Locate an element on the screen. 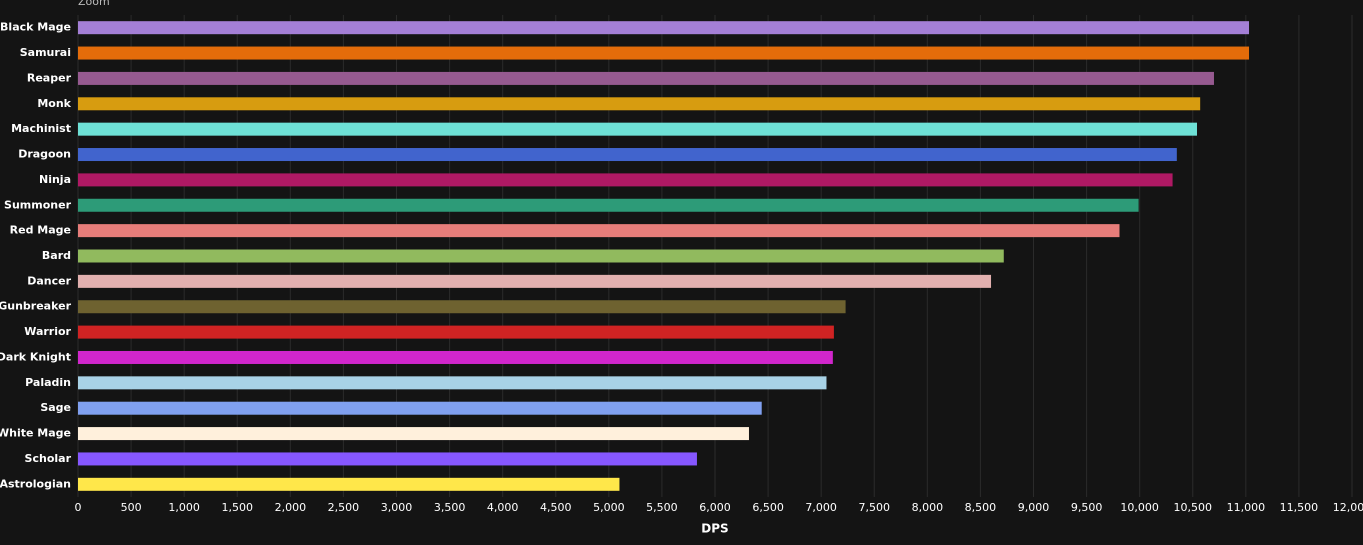 The height and width of the screenshot is (545, 1363). y-tick-label: Reaper is located at coordinates (49, 77).